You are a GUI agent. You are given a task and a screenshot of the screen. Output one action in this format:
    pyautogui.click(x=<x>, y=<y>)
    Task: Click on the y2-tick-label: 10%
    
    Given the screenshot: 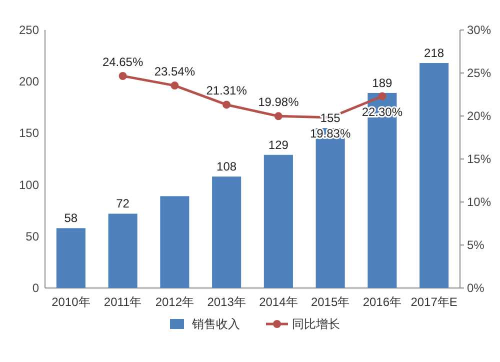 What is the action you would take?
    pyautogui.click(x=479, y=202)
    